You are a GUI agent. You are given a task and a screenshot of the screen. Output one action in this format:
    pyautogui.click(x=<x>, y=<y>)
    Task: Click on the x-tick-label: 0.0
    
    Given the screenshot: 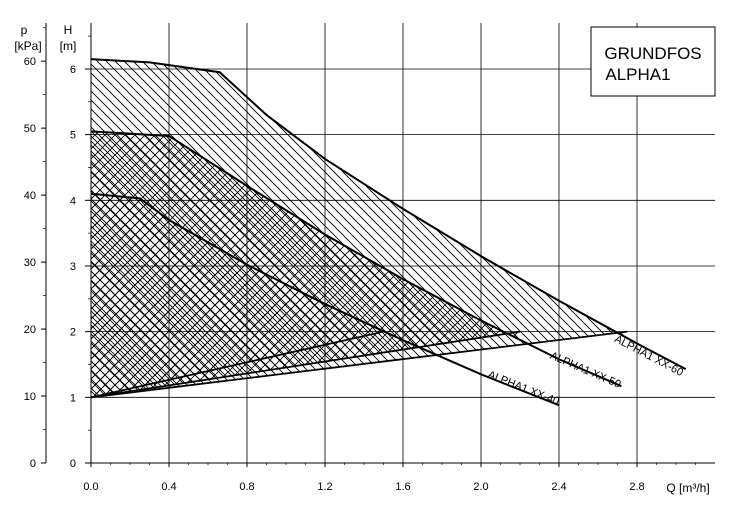 What is the action you would take?
    pyautogui.click(x=90, y=487)
    